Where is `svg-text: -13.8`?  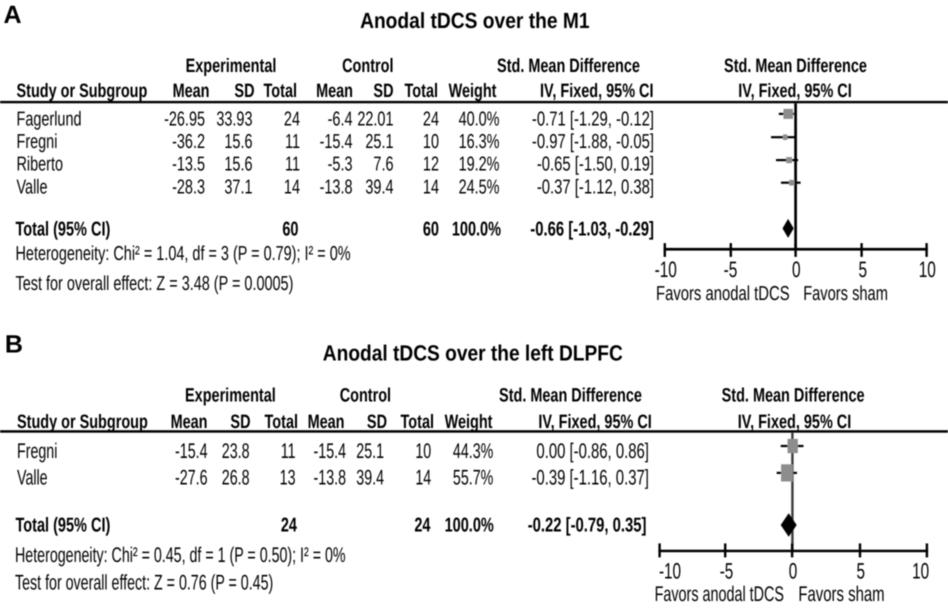
svg-text: -13.8 is located at coordinates (336, 187).